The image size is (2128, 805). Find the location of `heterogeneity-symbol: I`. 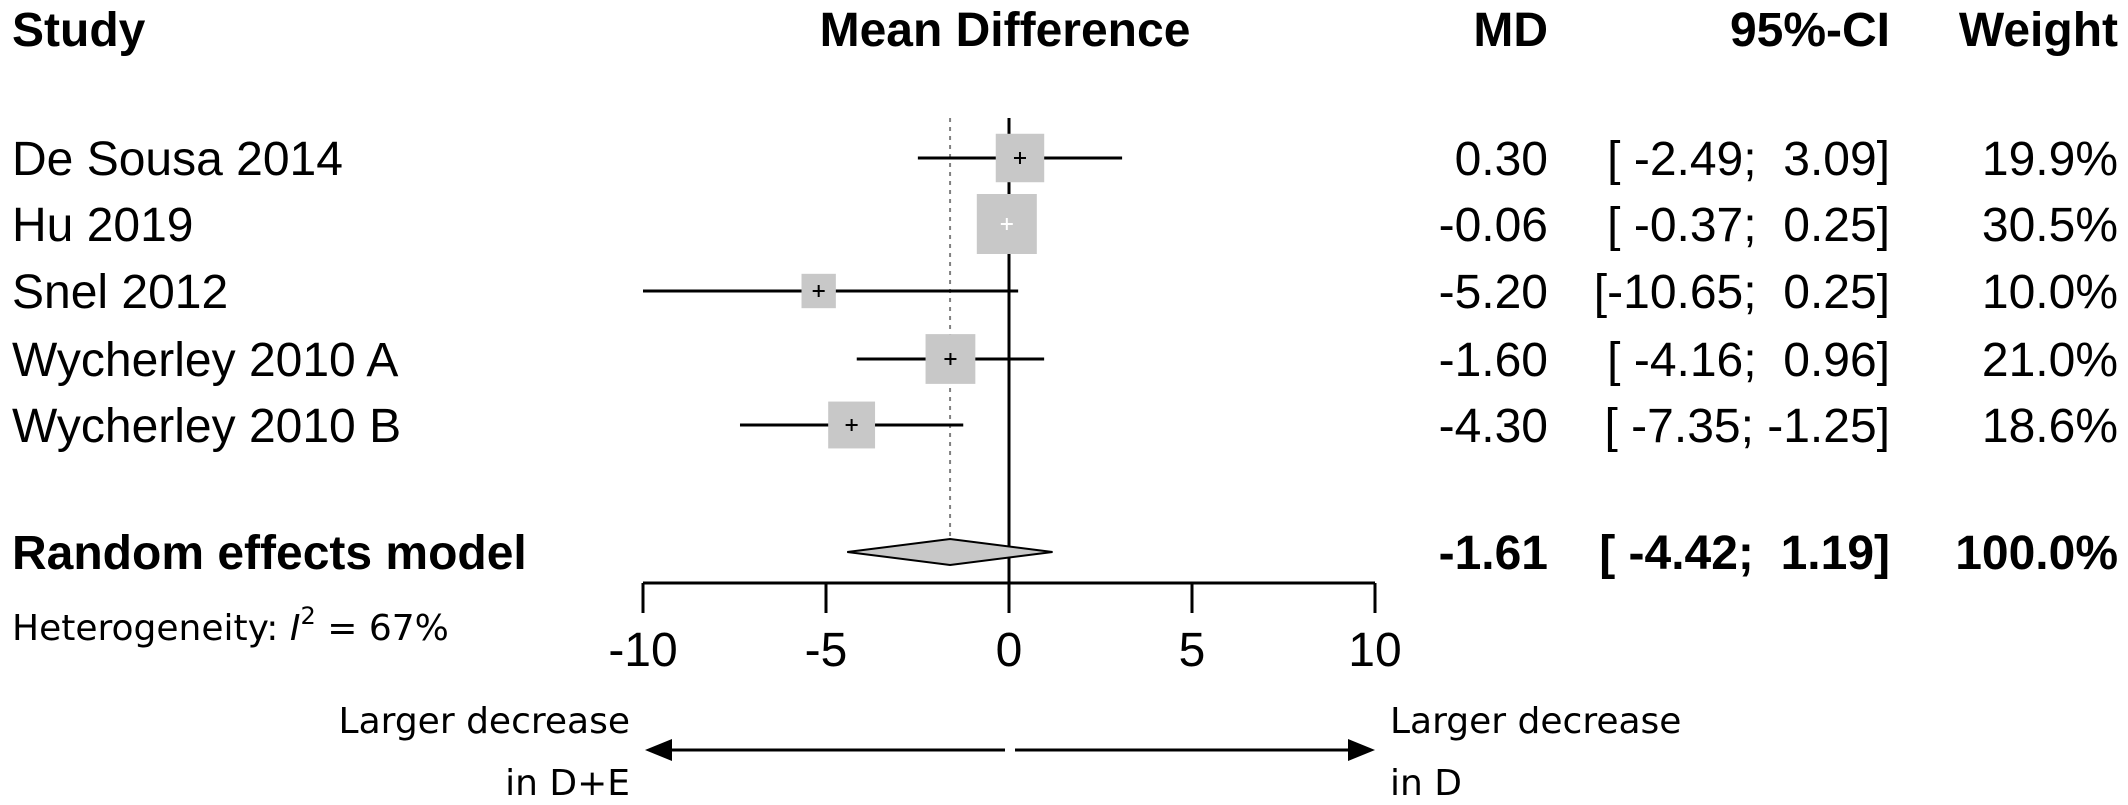

heterogeneity-symbol: I is located at coordinates (295, 628).